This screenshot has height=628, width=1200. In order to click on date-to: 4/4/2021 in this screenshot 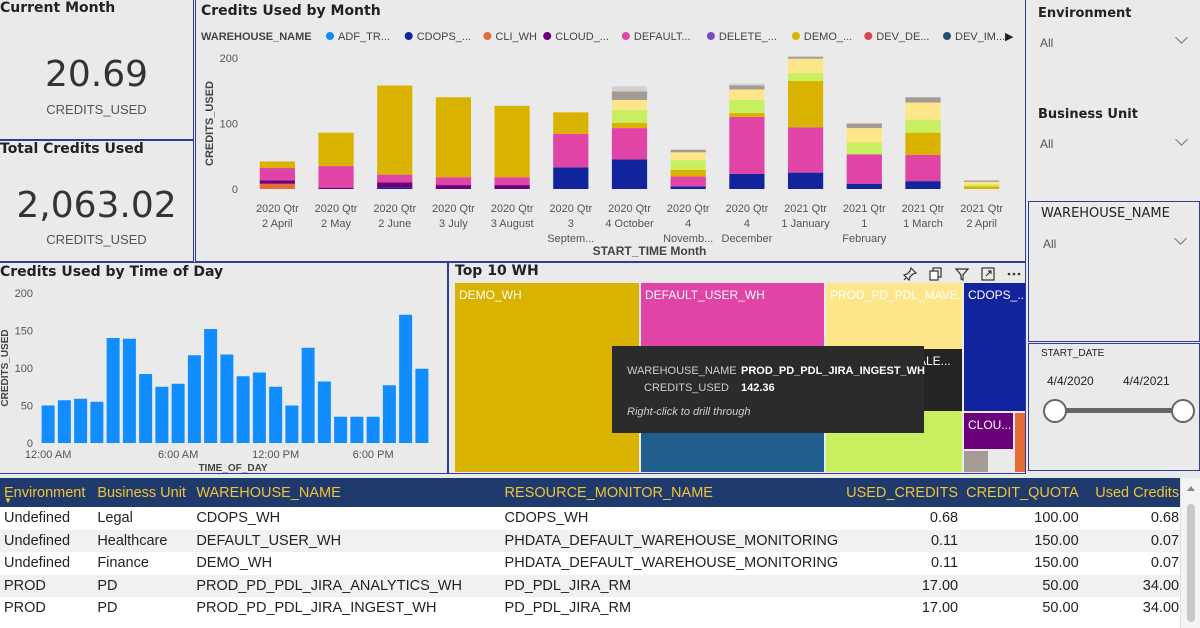, I will do `click(1146, 381)`.